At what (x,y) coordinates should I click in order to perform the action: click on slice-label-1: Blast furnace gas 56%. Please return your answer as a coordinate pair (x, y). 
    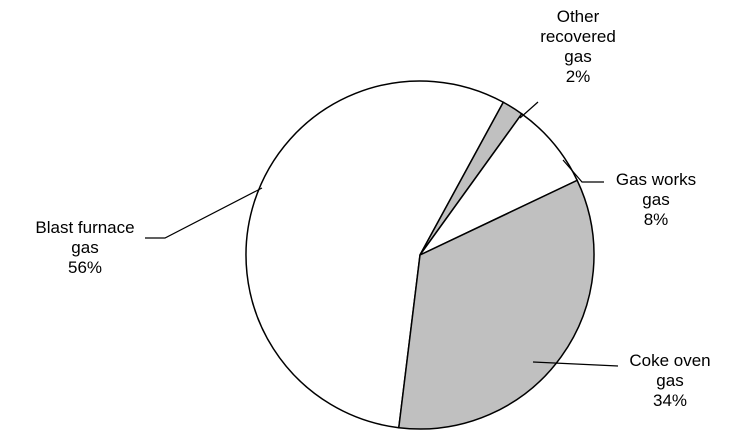
    Looking at the image, I should click on (84, 247).